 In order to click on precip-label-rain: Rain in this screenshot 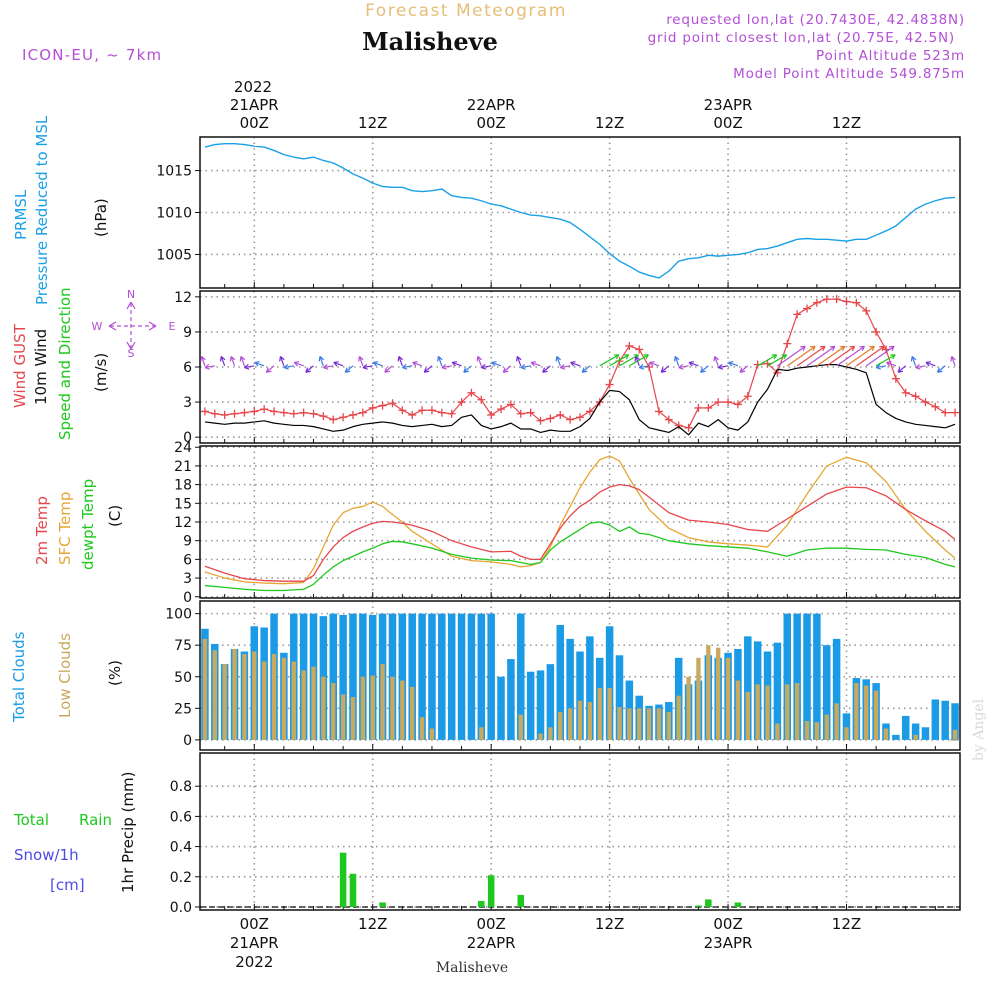, I will do `click(95, 820)`.